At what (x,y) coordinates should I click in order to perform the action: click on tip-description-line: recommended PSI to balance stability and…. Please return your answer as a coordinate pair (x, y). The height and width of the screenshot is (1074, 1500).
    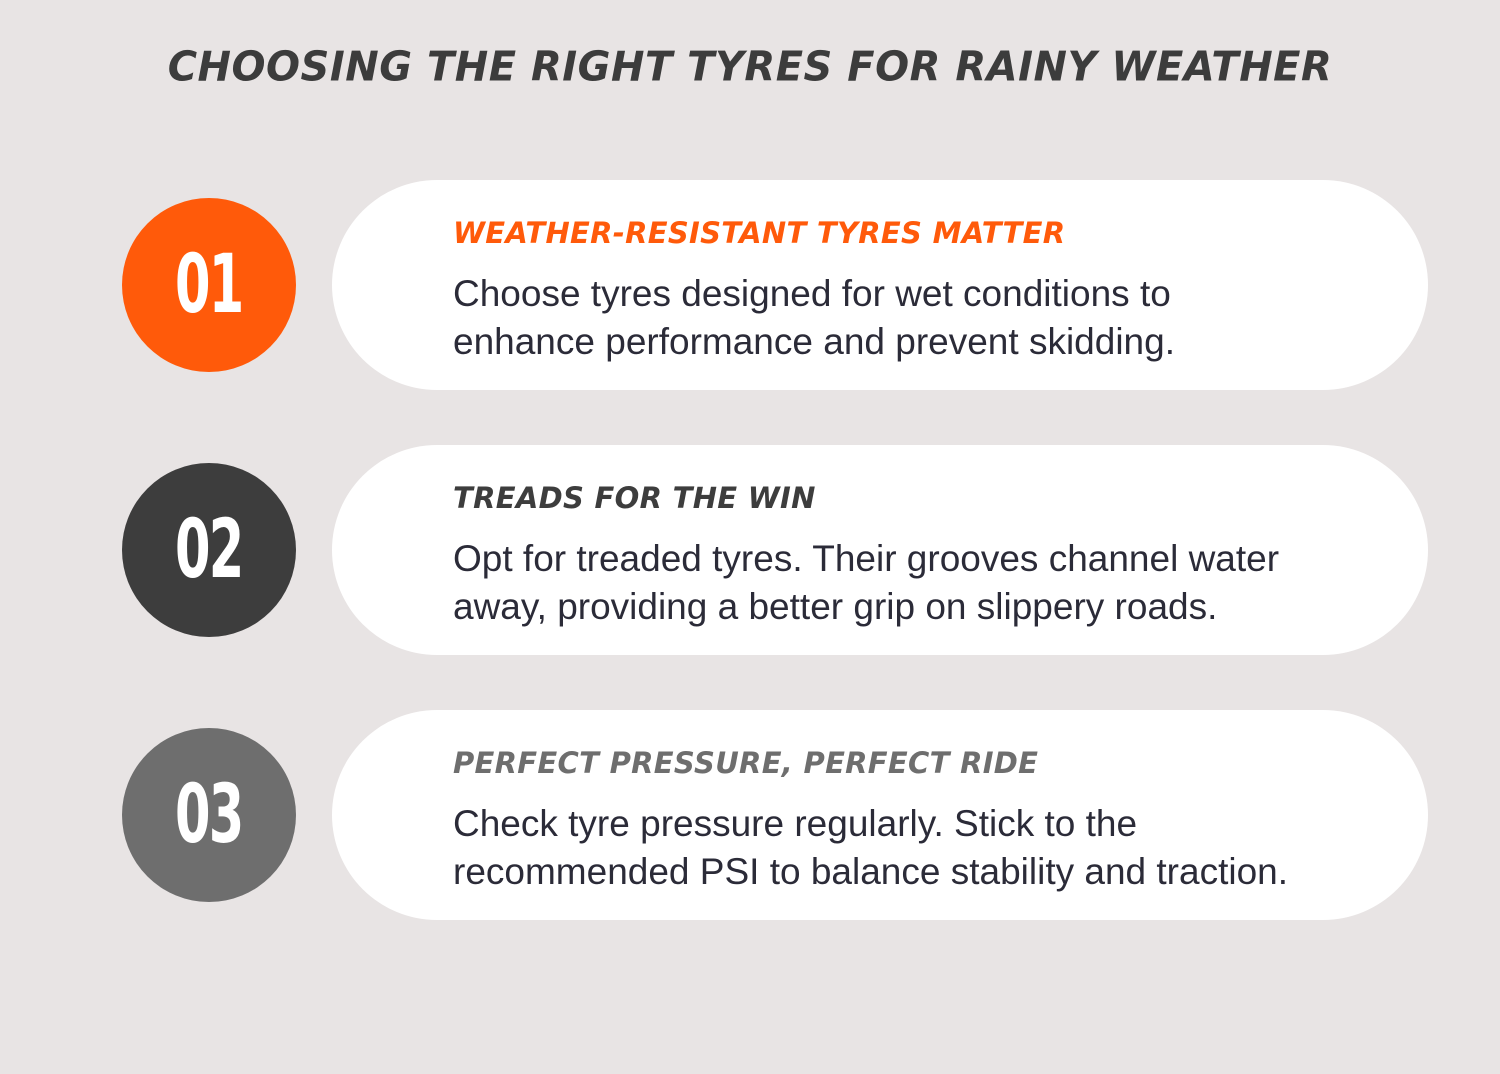
    Looking at the image, I should click on (871, 871).